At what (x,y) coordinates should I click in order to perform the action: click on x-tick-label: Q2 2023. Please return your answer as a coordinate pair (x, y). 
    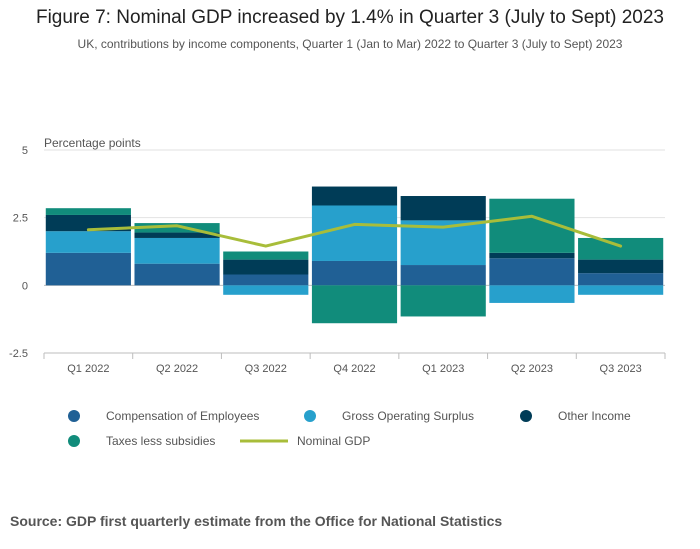
    Looking at the image, I should click on (532, 369).